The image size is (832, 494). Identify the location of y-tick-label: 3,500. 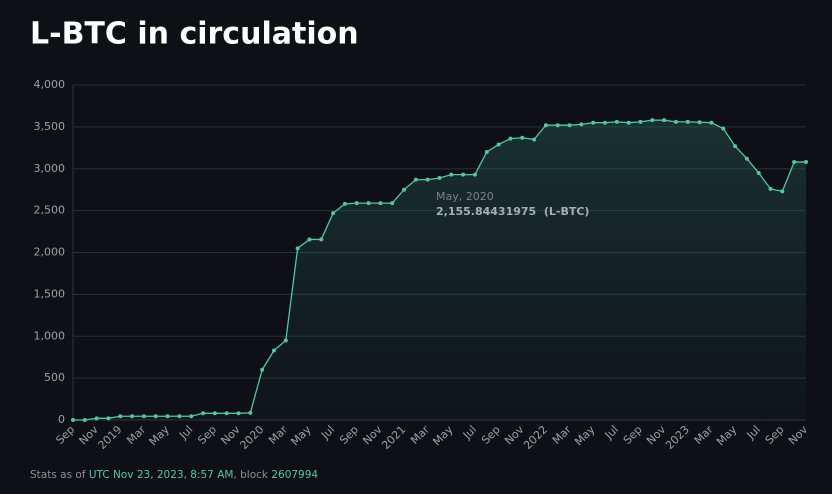
(50, 126).